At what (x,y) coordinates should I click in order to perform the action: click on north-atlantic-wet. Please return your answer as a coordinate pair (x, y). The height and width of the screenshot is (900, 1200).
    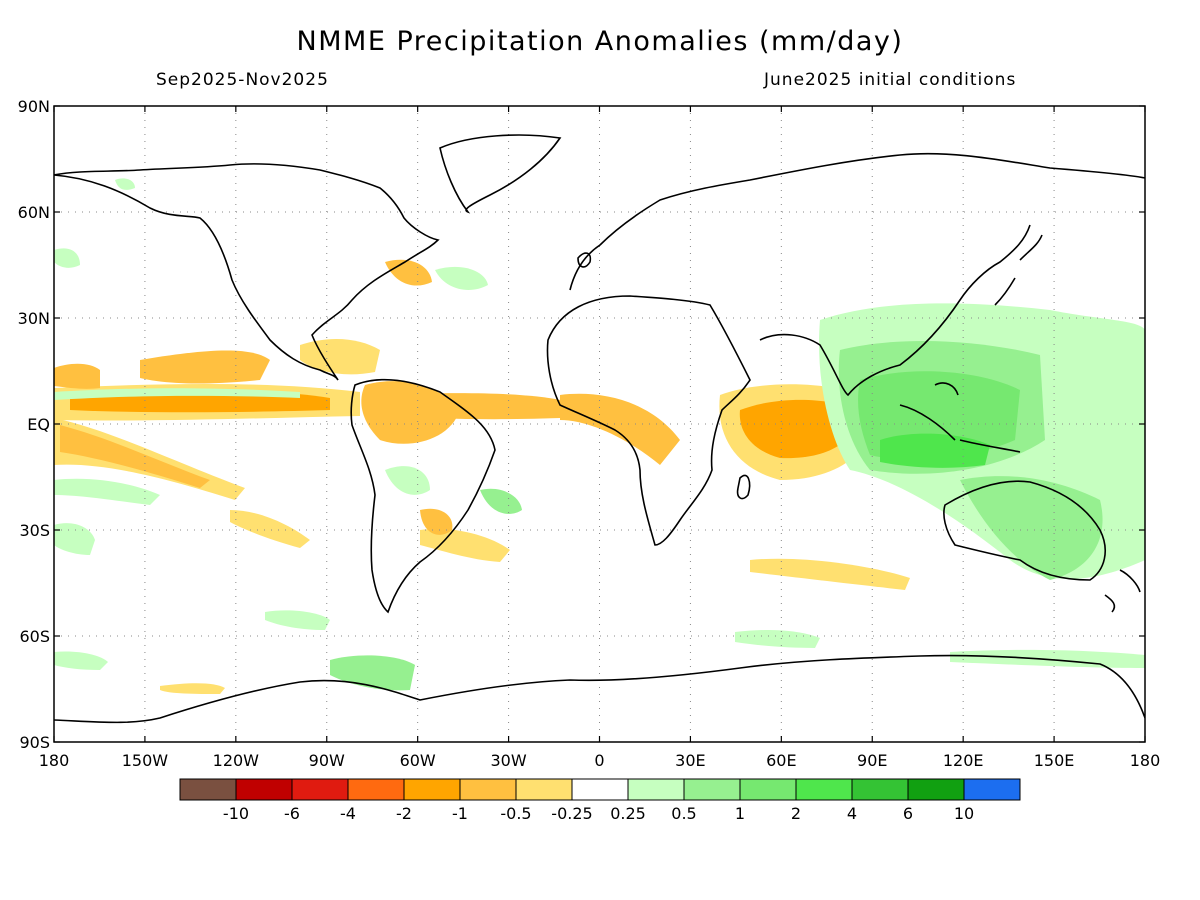
    Looking at the image, I should click on (461, 278).